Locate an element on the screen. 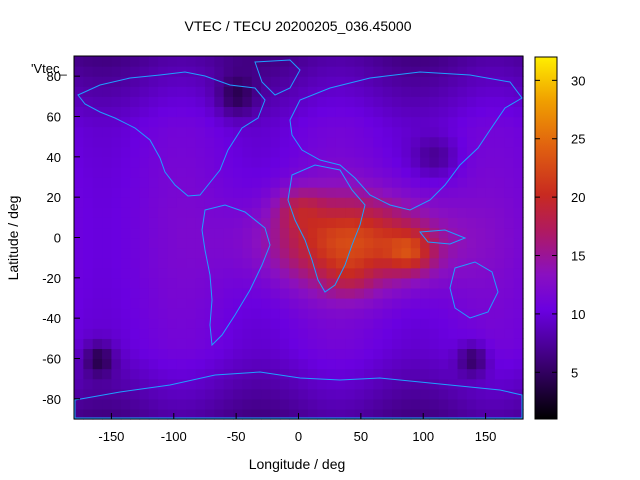 The height and width of the screenshot is (480, 640). y-tick-label: -80 is located at coordinates (51, 399).